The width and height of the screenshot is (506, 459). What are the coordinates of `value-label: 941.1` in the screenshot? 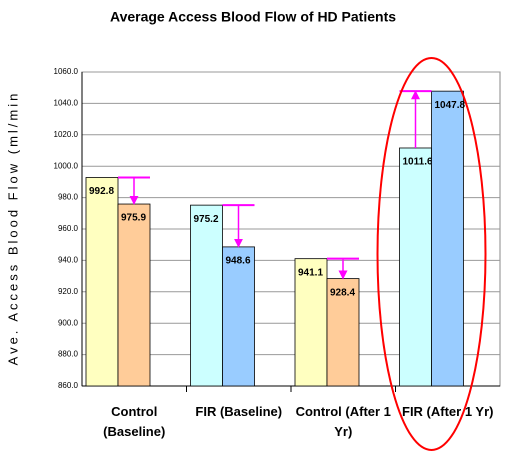 It's located at (310, 272).